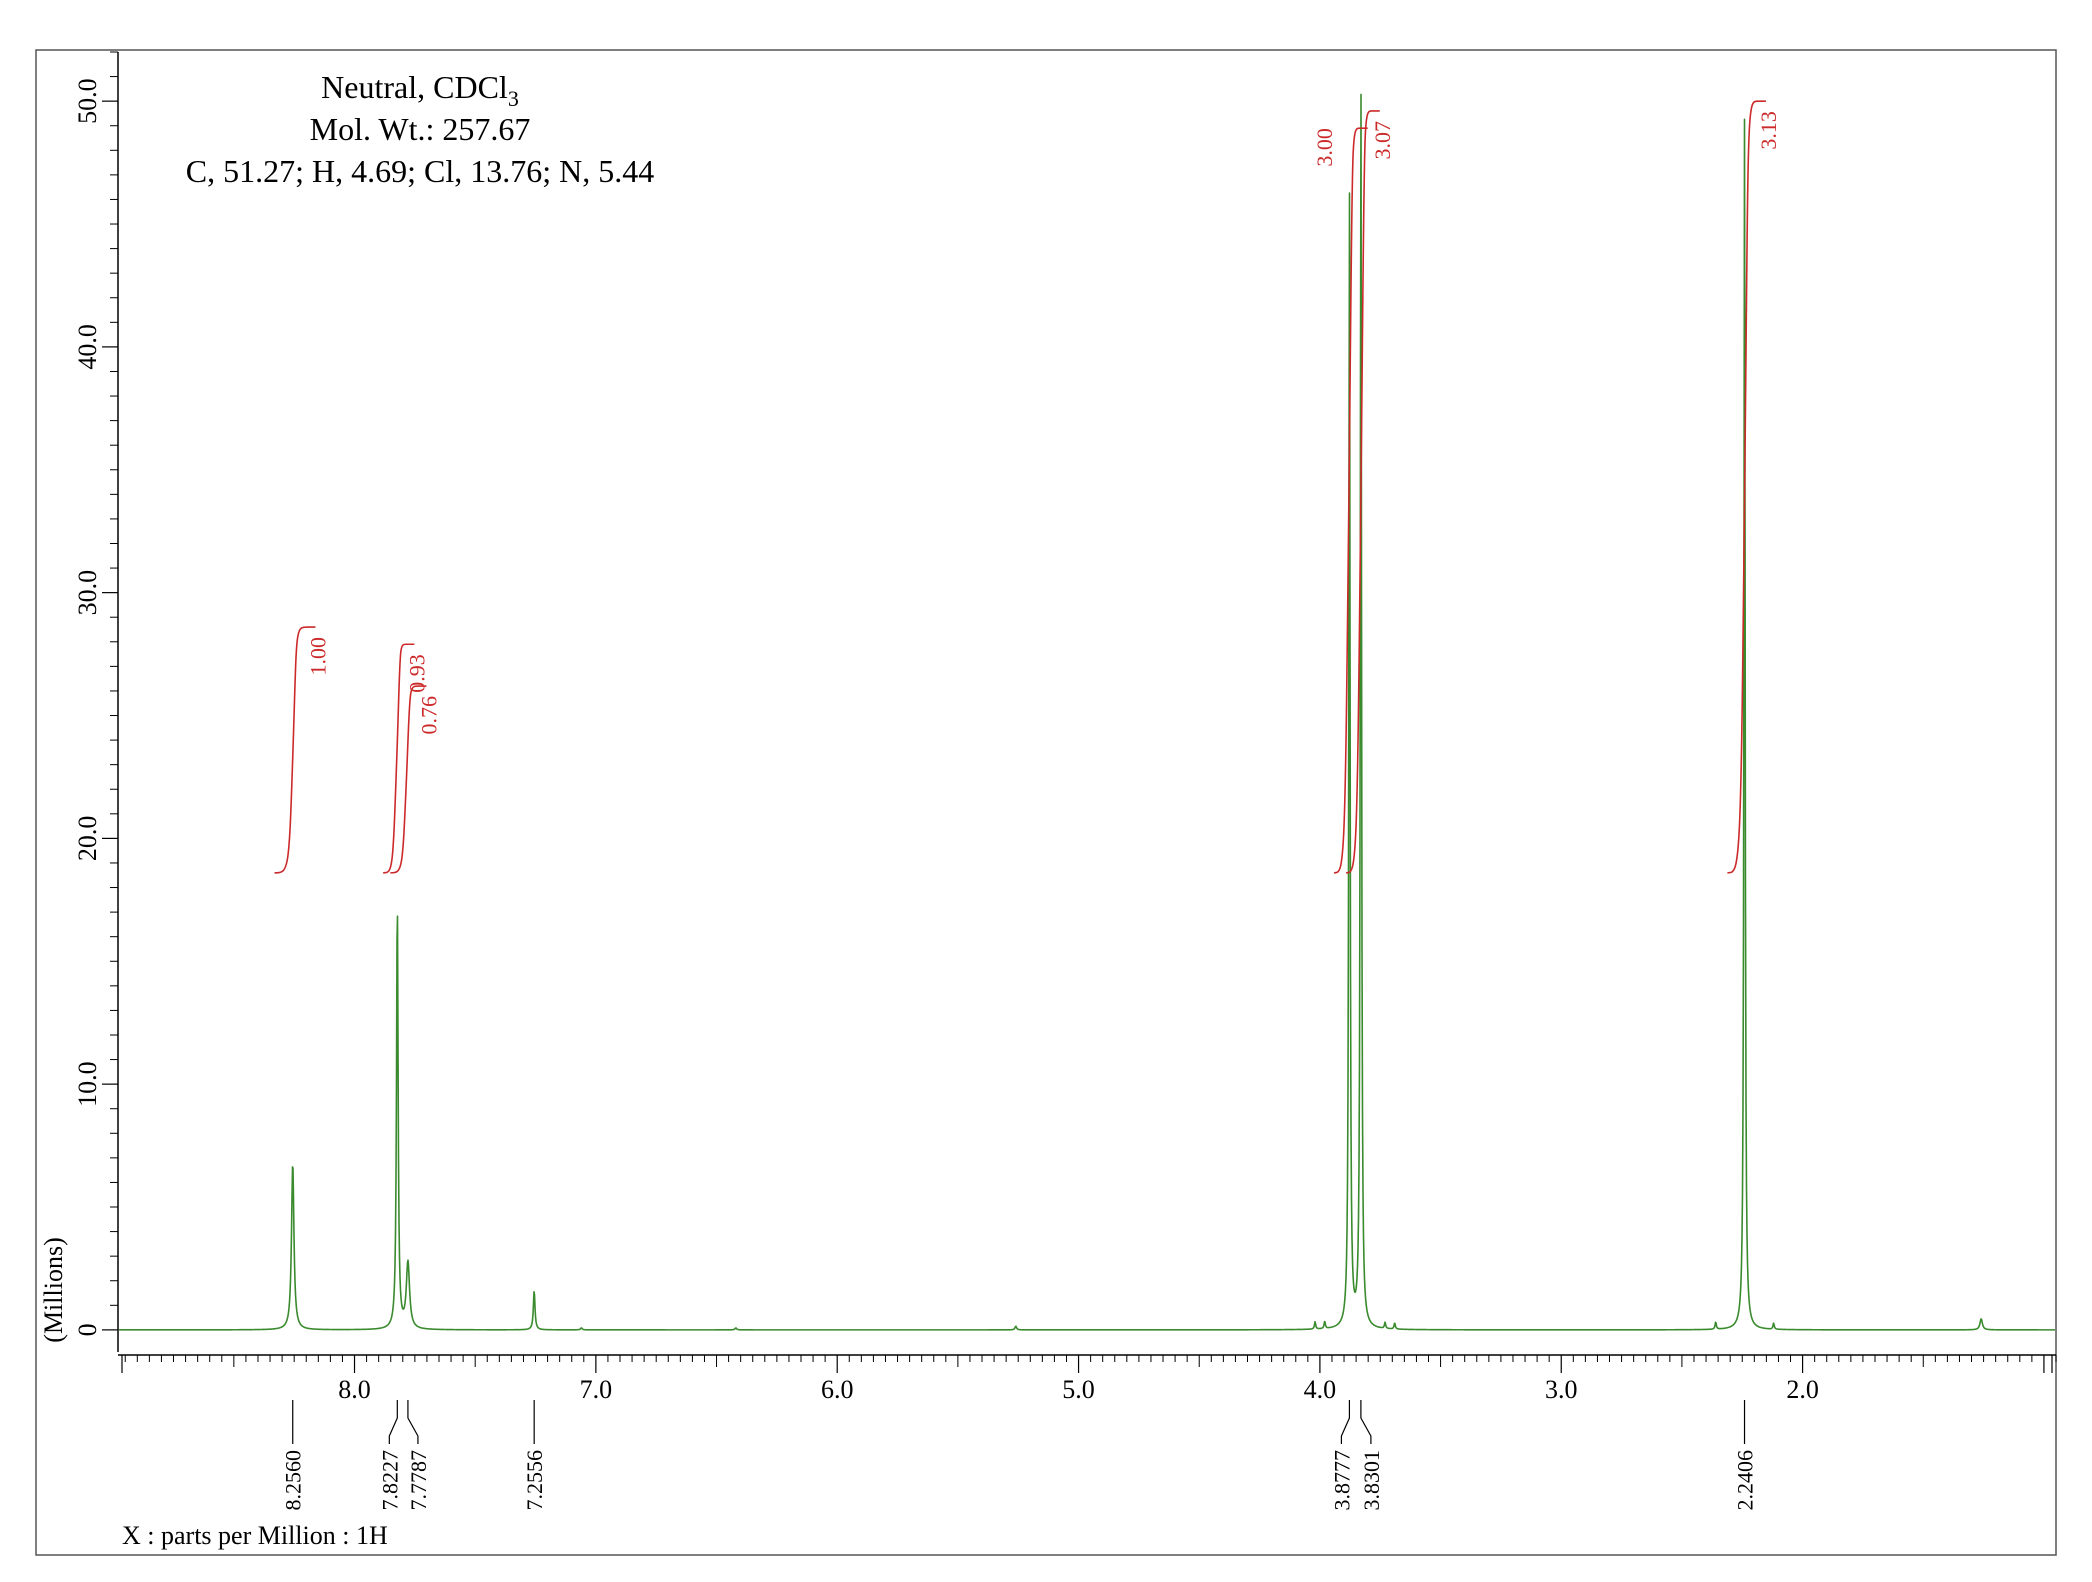 This screenshot has width=2092, height=1582. What do you see at coordinates (1382, 140) in the screenshot?
I see `integral-value-label: 3.07` at bounding box center [1382, 140].